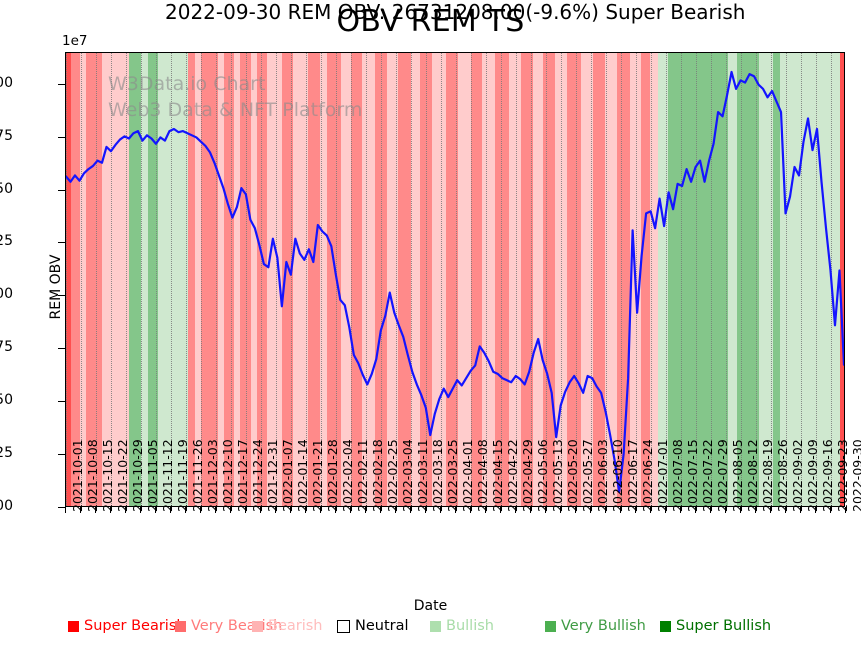 This screenshot has height=646, width=861. I want to click on y-tick-label: 2.00, so click(6, 506).